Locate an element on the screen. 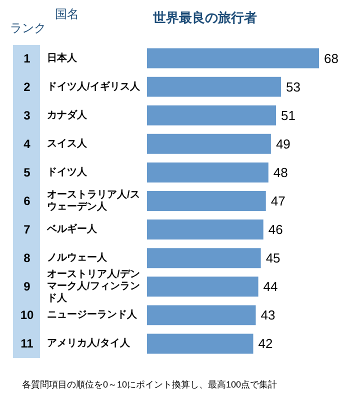 The width and height of the screenshot is (343, 396). text: 9 is located at coordinates (27, 287).